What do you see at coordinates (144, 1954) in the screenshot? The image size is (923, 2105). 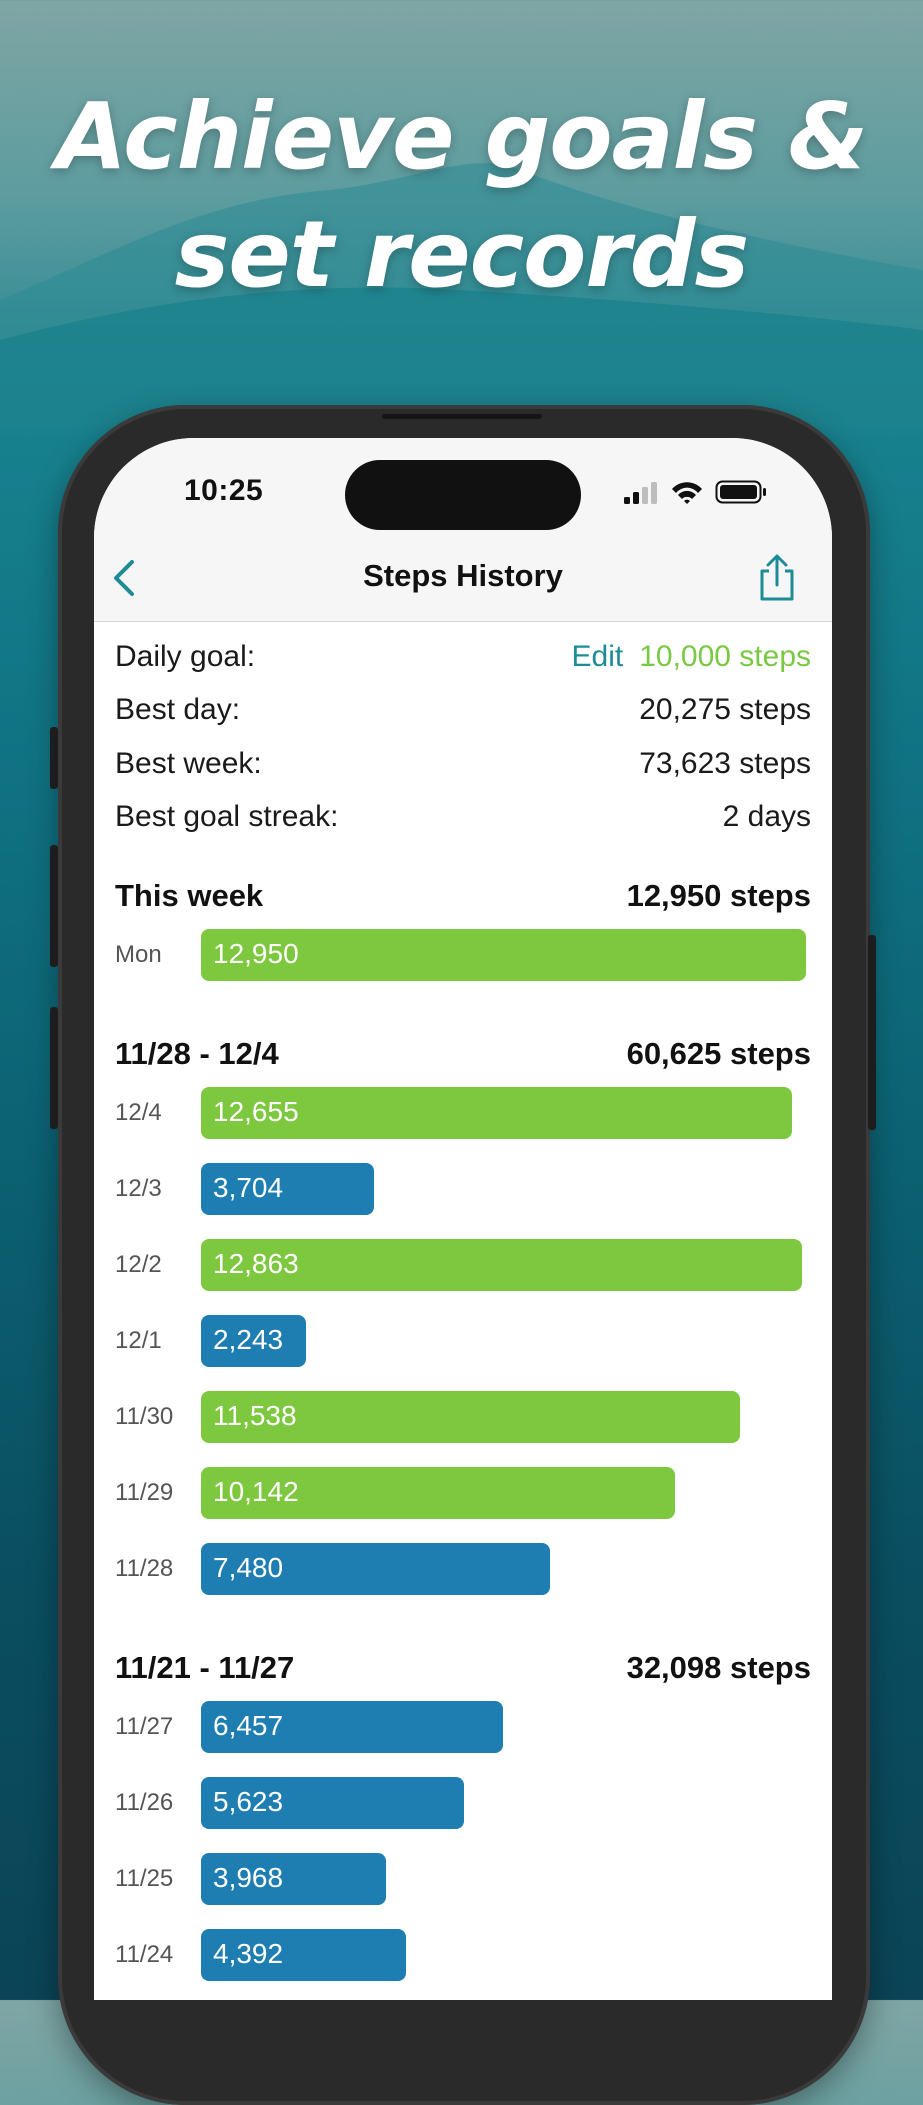 I see `day-label: 11/24` at bounding box center [144, 1954].